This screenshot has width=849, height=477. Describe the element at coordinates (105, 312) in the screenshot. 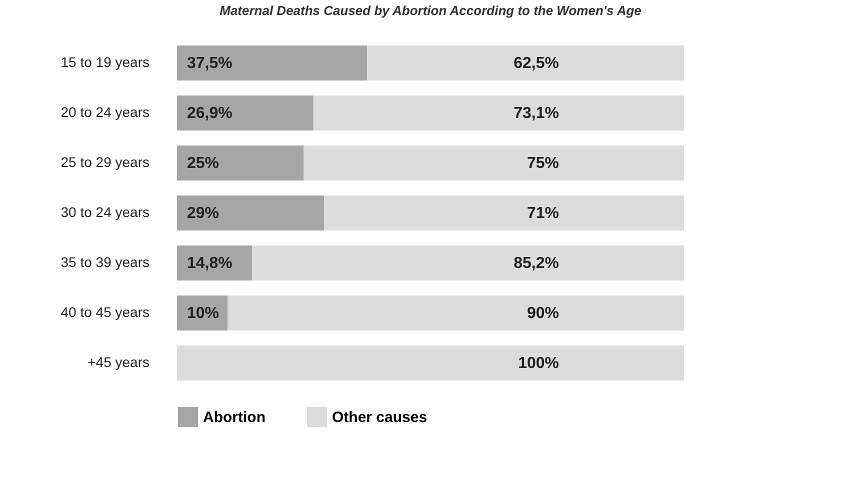

I see `y-tick-label: 40 to 45 years` at that location.